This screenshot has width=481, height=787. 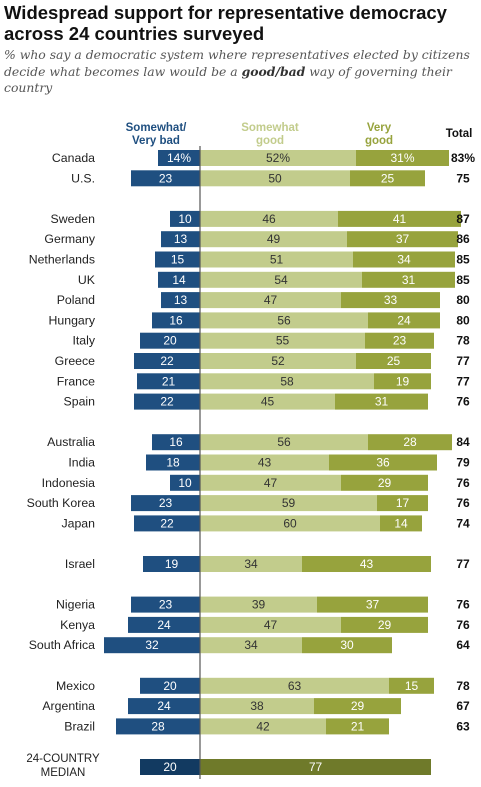 What do you see at coordinates (61, 503) in the screenshot?
I see `country-label: South Korea` at bounding box center [61, 503].